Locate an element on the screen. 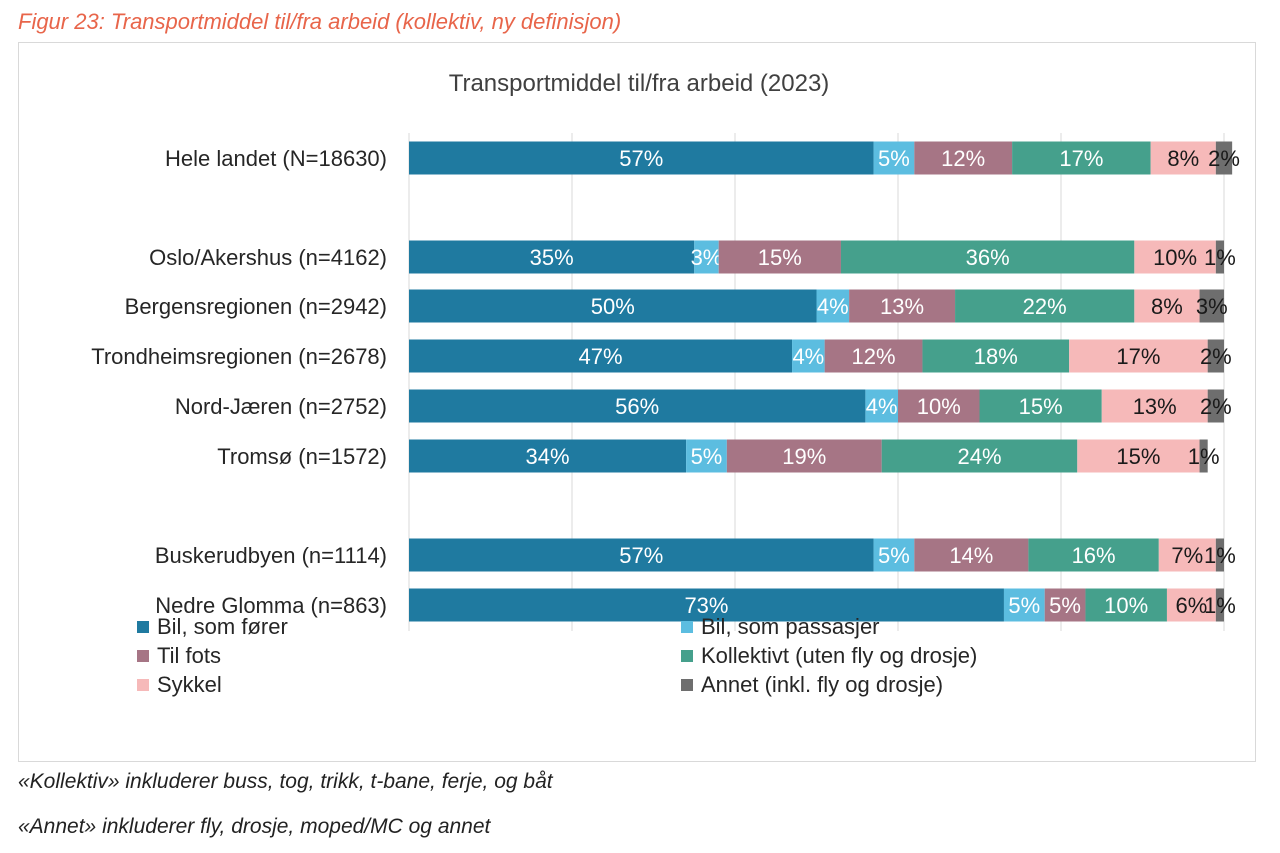 This screenshot has height=853, width=1280. data-label: 13% is located at coordinates (1155, 406).